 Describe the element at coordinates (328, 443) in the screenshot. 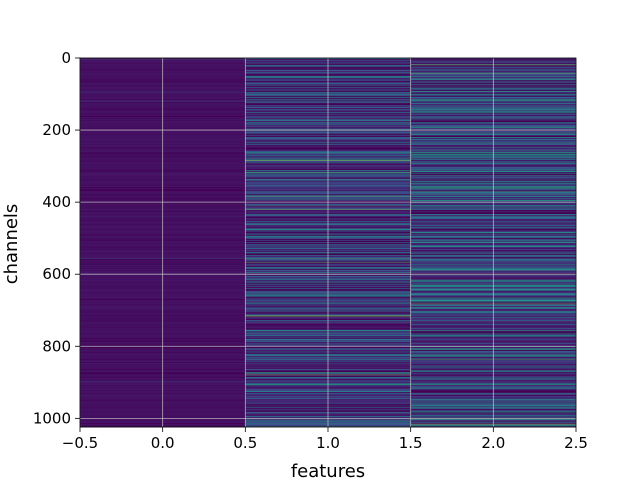

I see `x-tick-label: 1.0` at that location.